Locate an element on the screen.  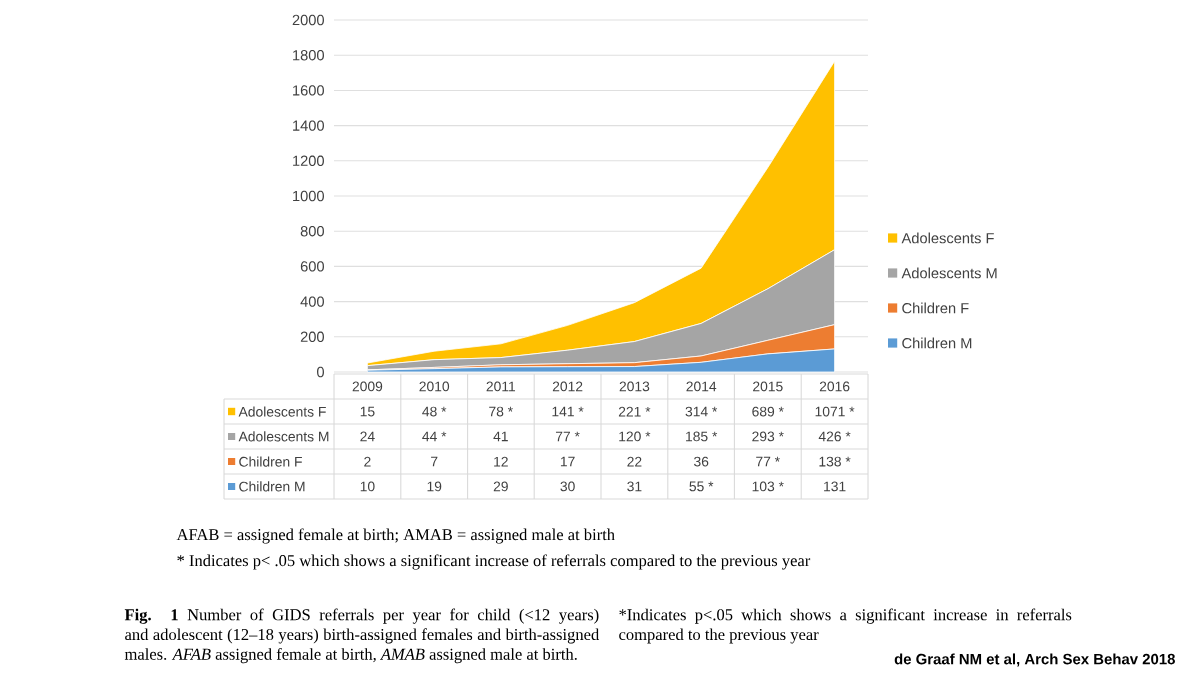
text: AFAB = assigned female at birth; AMAB = assigned male at birth is located at coordinates (395, 536).